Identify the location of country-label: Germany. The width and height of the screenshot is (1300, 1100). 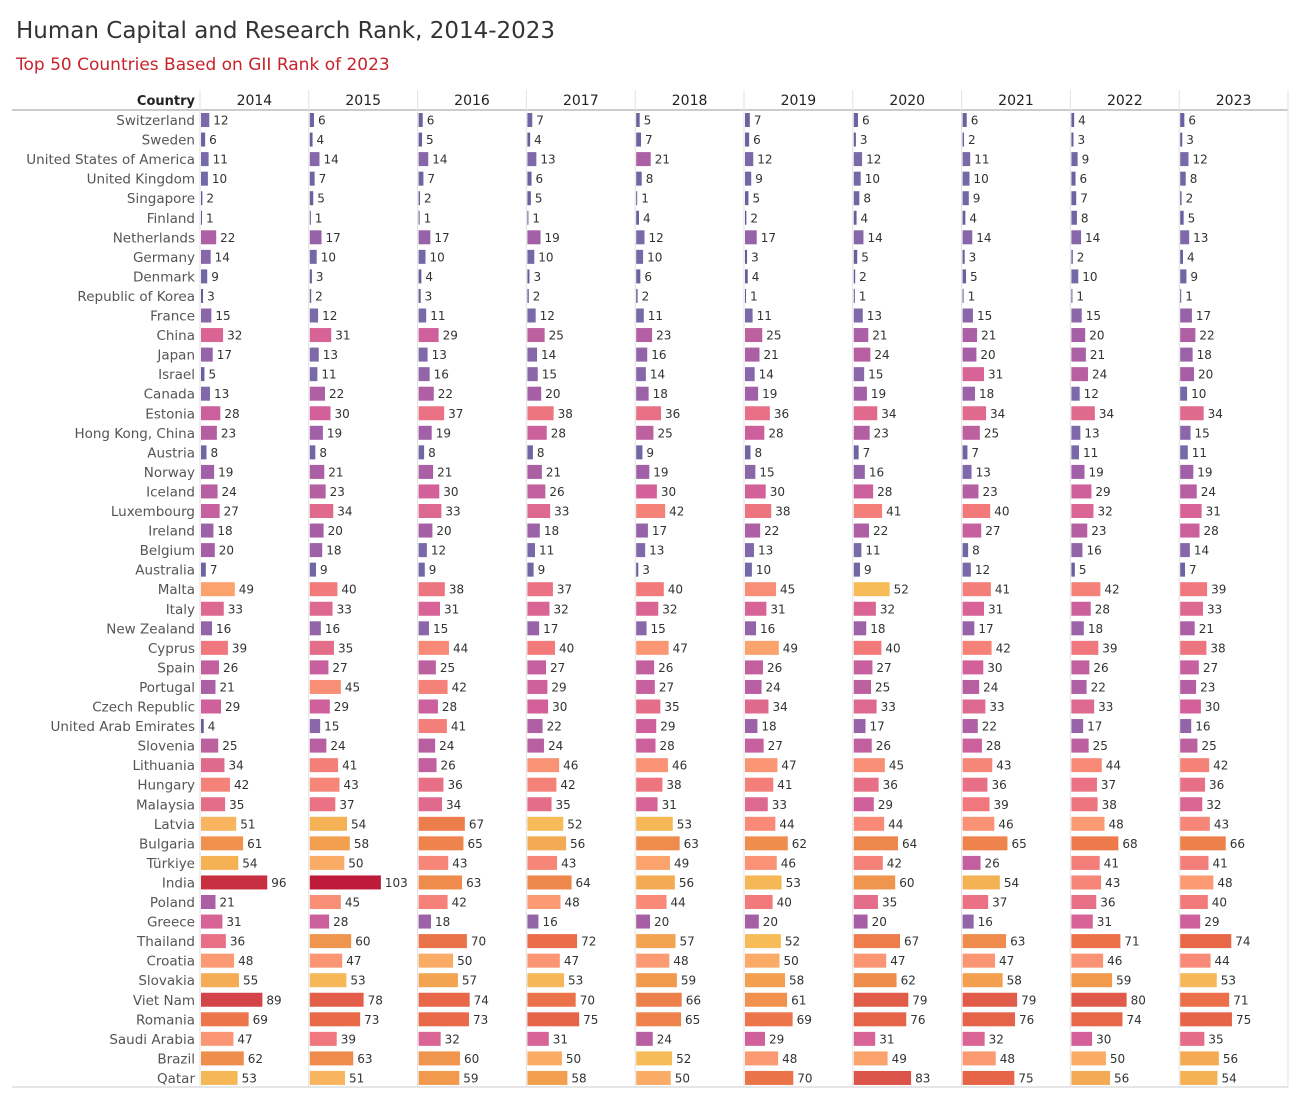
(164, 258).